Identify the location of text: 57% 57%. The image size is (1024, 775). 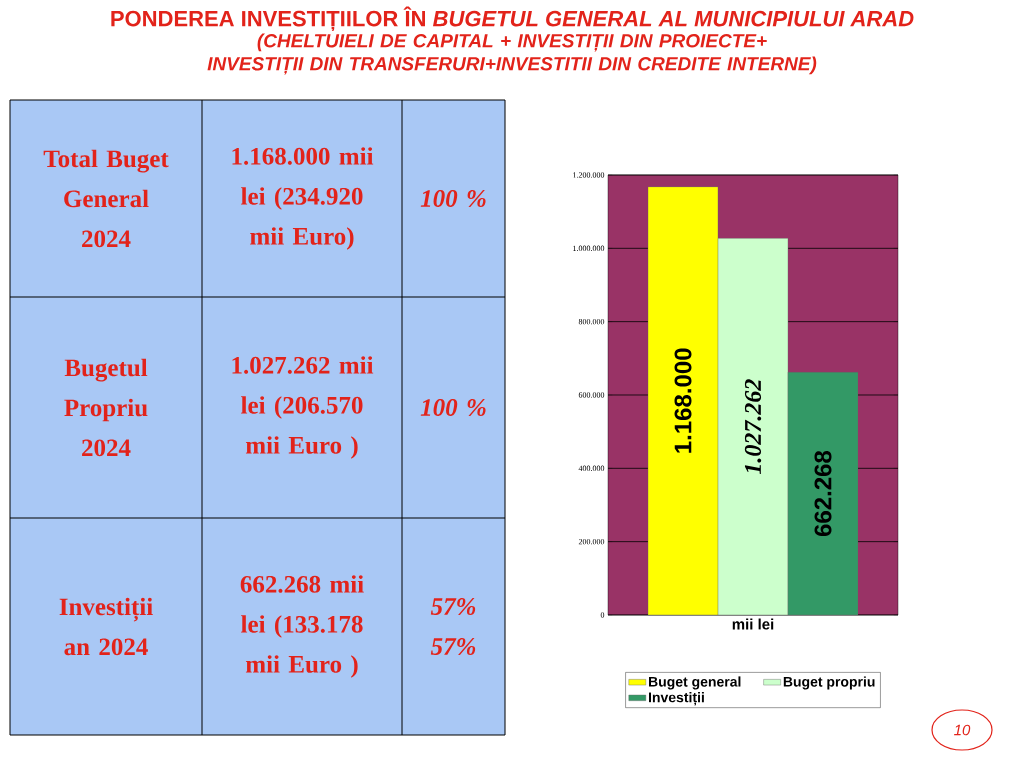
(453, 626).